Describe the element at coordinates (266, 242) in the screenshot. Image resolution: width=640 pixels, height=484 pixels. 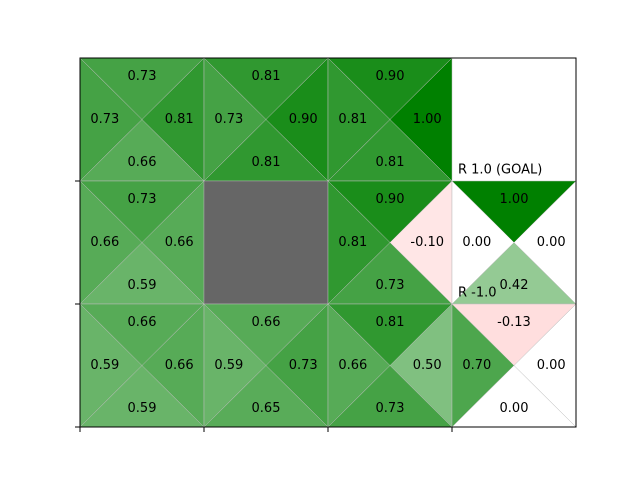
I see `wall` at that location.